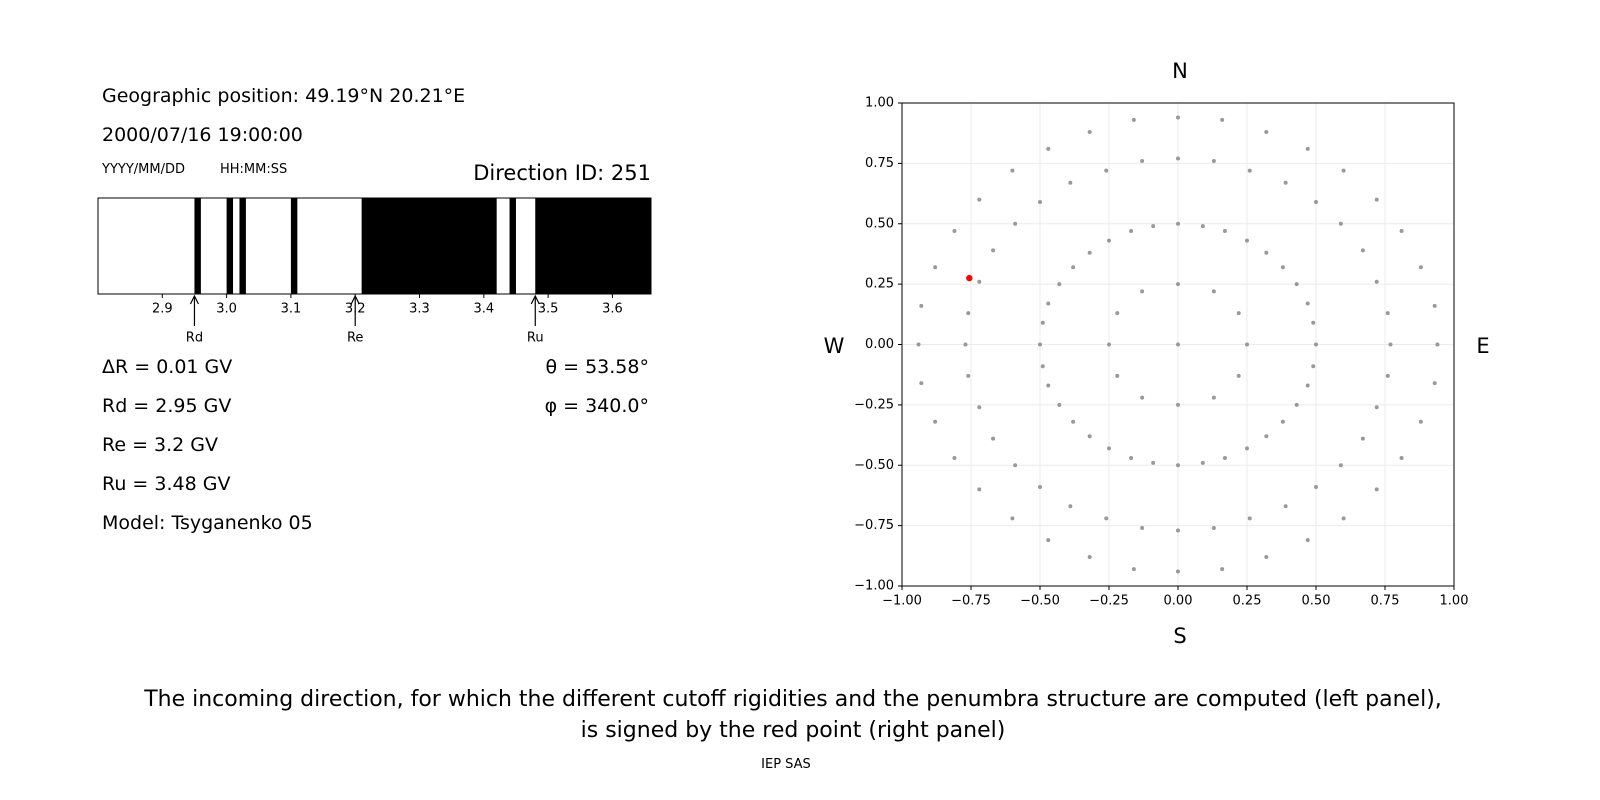 This screenshot has height=800, width=1600. Describe the element at coordinates (874, 404) in the screenshot. I see `y-tick-label: −0.25` at that location.